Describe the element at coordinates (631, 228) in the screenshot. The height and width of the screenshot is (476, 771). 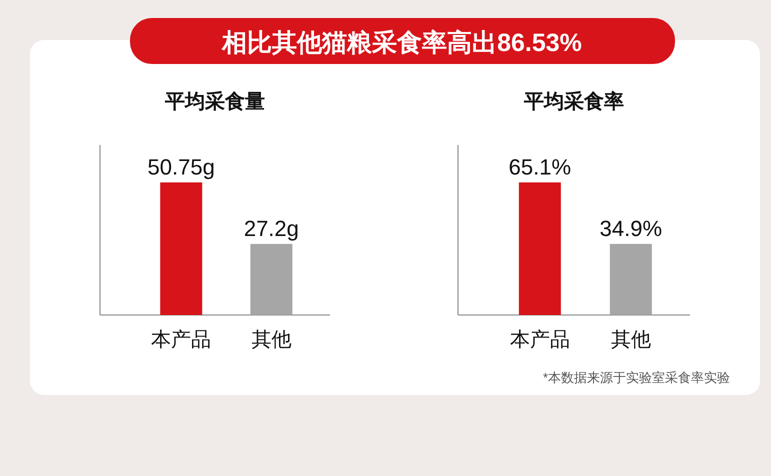
I see `data-label: 34.9%` at that location.